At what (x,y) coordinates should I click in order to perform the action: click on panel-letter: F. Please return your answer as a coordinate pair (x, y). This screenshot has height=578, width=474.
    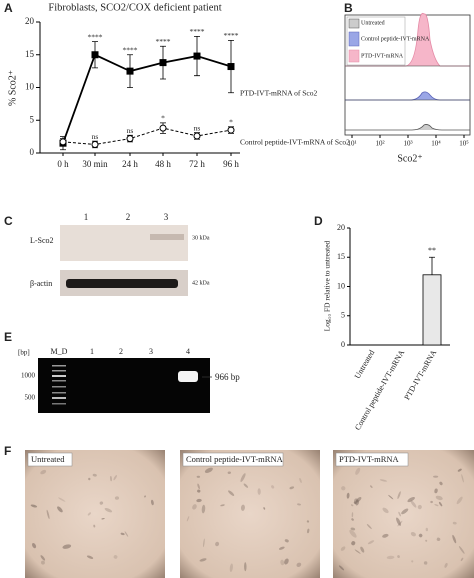
    Looking at the image, I should click on (7, 451).